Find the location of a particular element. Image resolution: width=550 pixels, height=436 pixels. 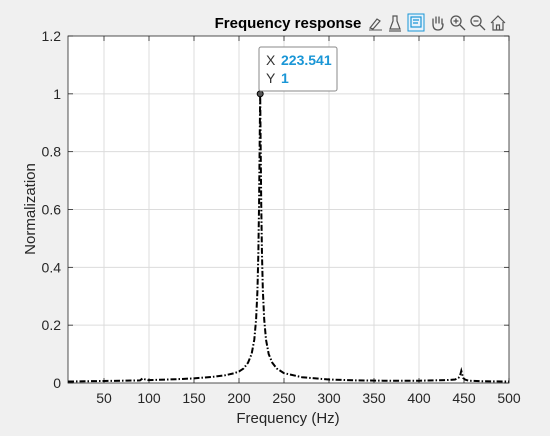

datatip-box is located at coordinates (298, 69).